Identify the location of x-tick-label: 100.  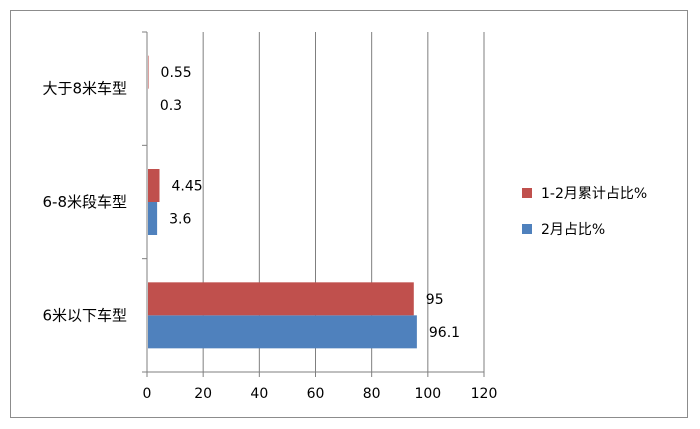
(427, 394).